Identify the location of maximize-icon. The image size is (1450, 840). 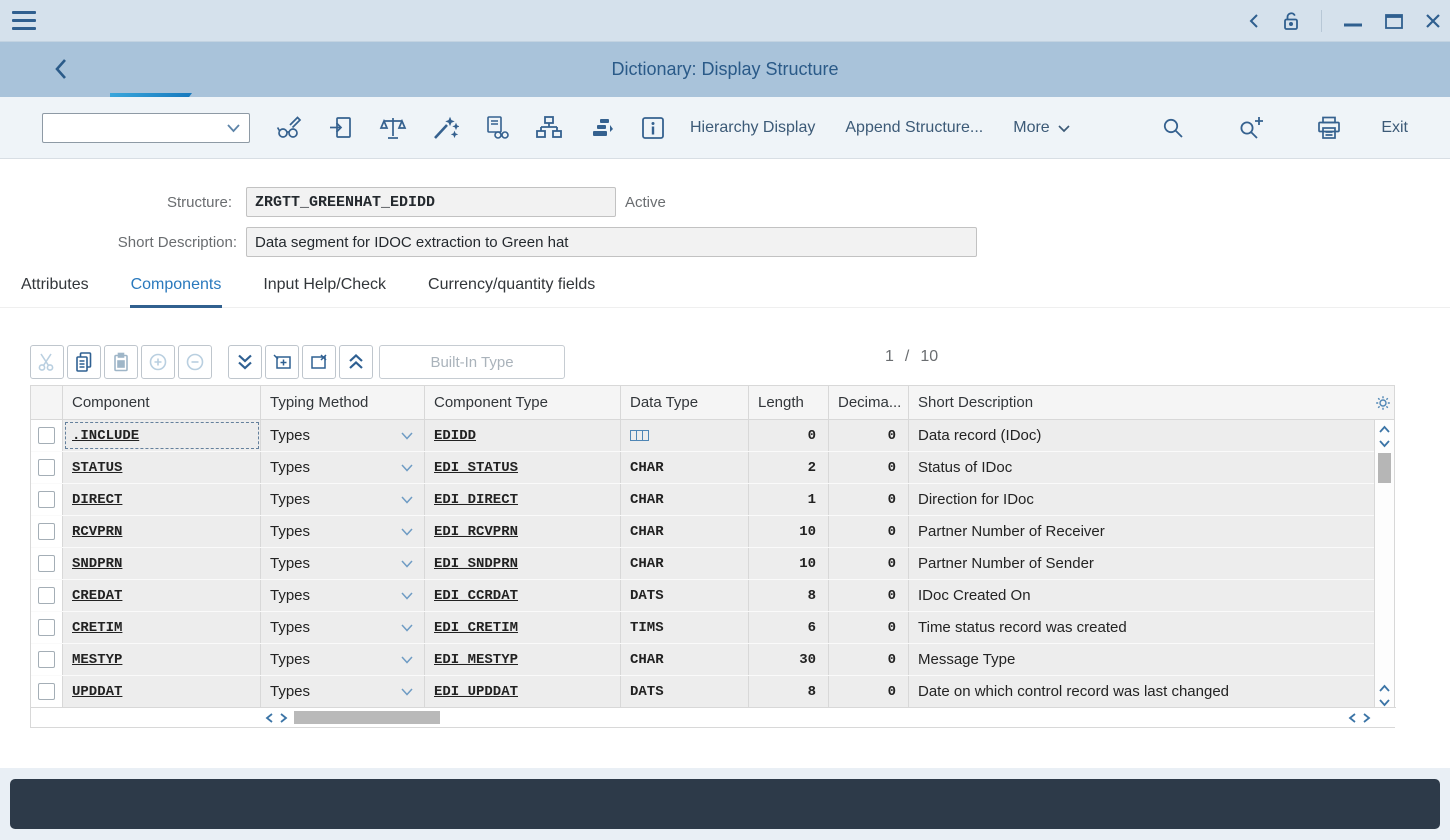
(1394, 21).